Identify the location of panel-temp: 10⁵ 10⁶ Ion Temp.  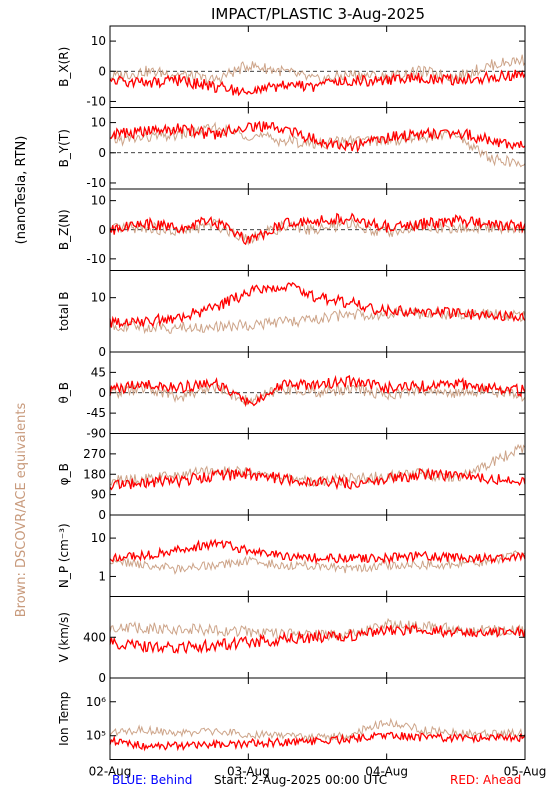
(291, 718).